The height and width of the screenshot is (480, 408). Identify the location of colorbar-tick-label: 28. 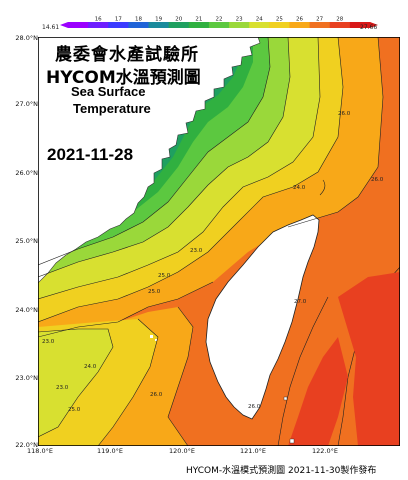
(339, 20).